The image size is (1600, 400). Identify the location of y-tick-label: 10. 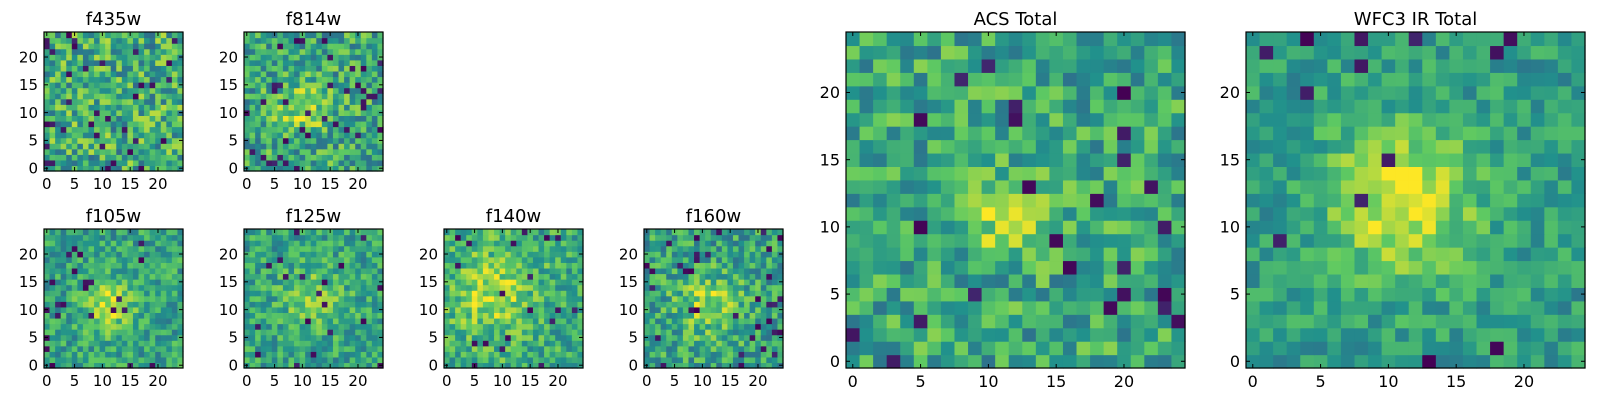
(428, 310).